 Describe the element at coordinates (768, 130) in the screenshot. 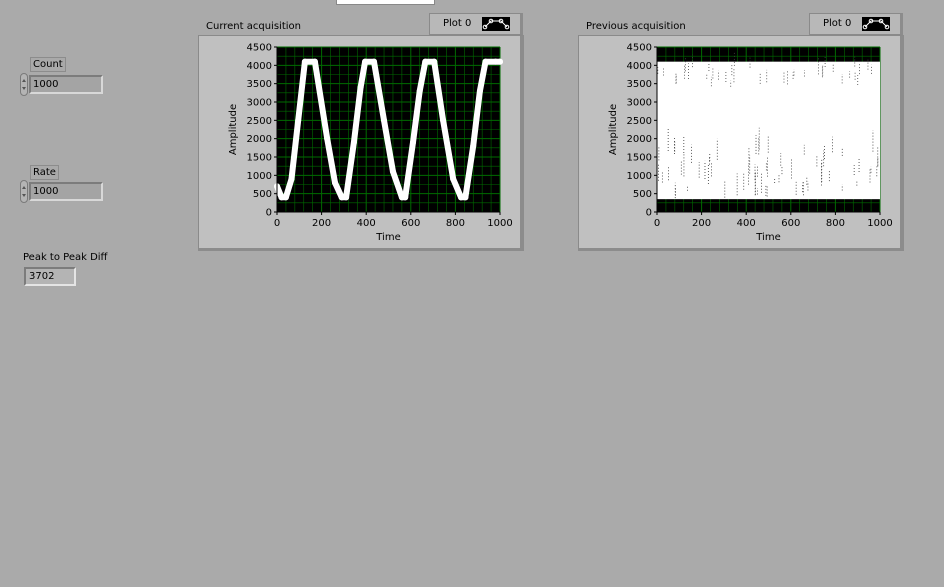

I see `data-envelope` at that location.